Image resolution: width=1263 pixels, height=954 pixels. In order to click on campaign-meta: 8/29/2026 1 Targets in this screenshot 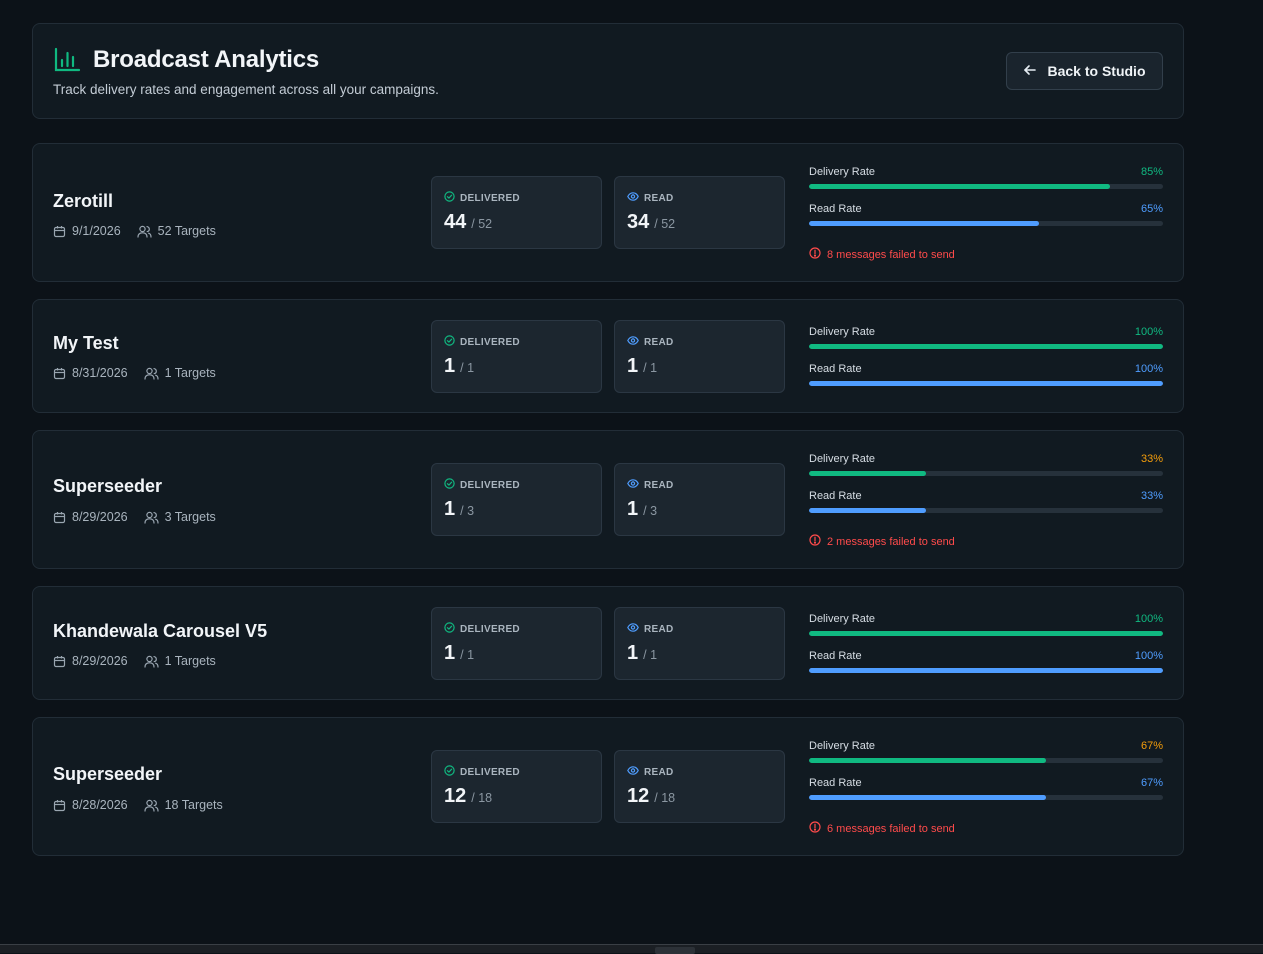, I will do `click(142, 661)`.